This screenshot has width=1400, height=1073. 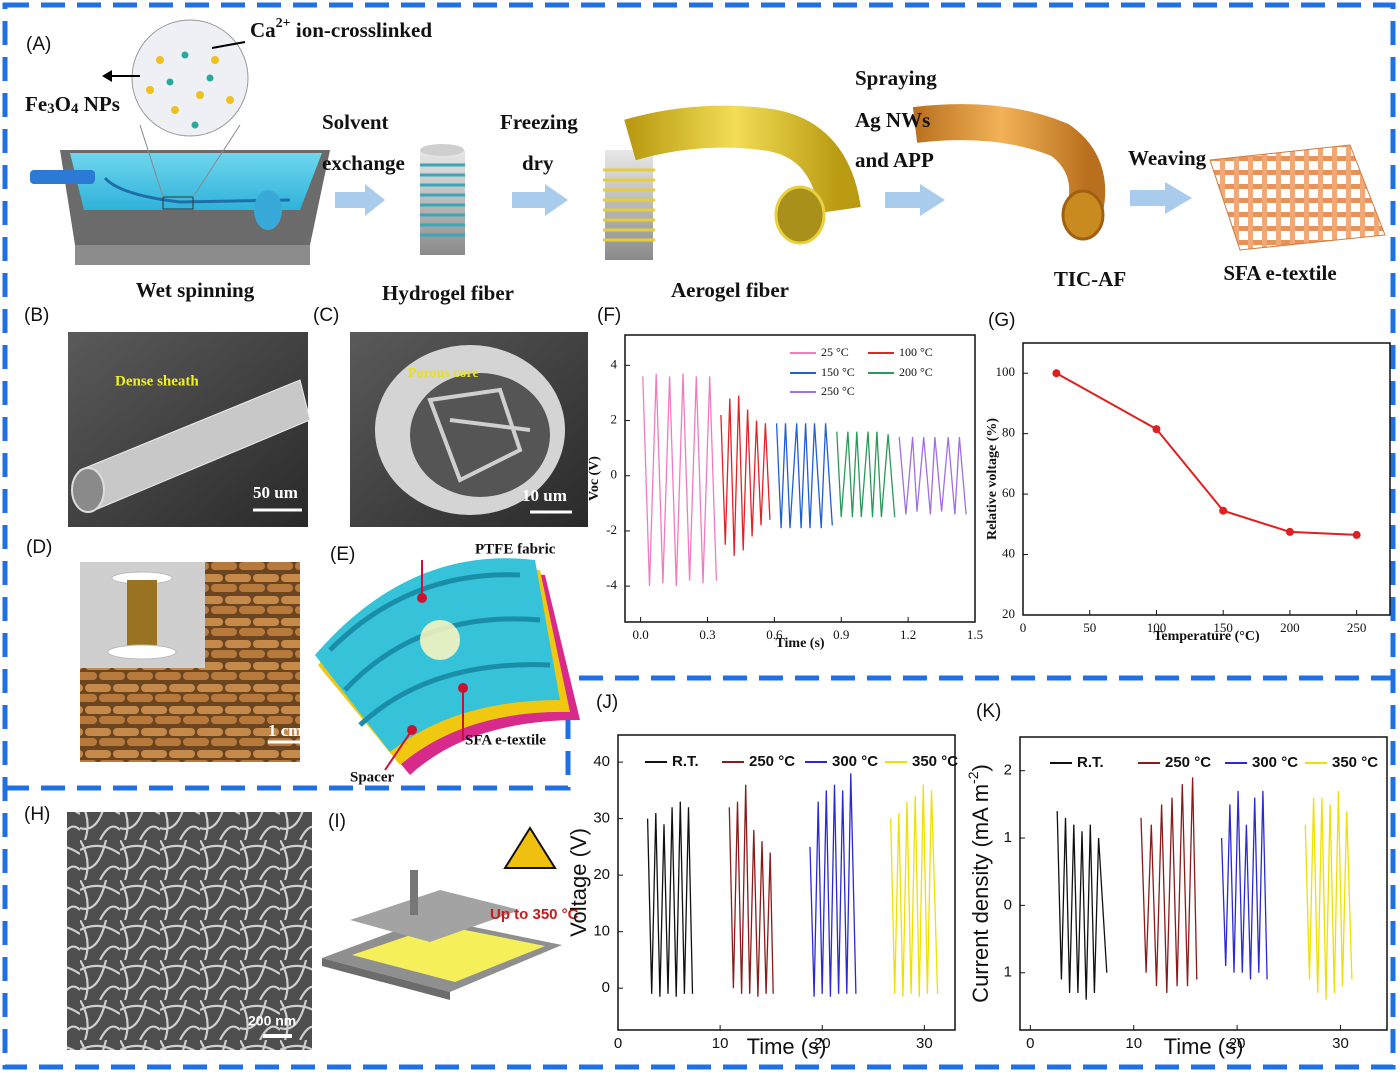 I want to click on scale-label: 200 nm, so click(x=272, y=1021).